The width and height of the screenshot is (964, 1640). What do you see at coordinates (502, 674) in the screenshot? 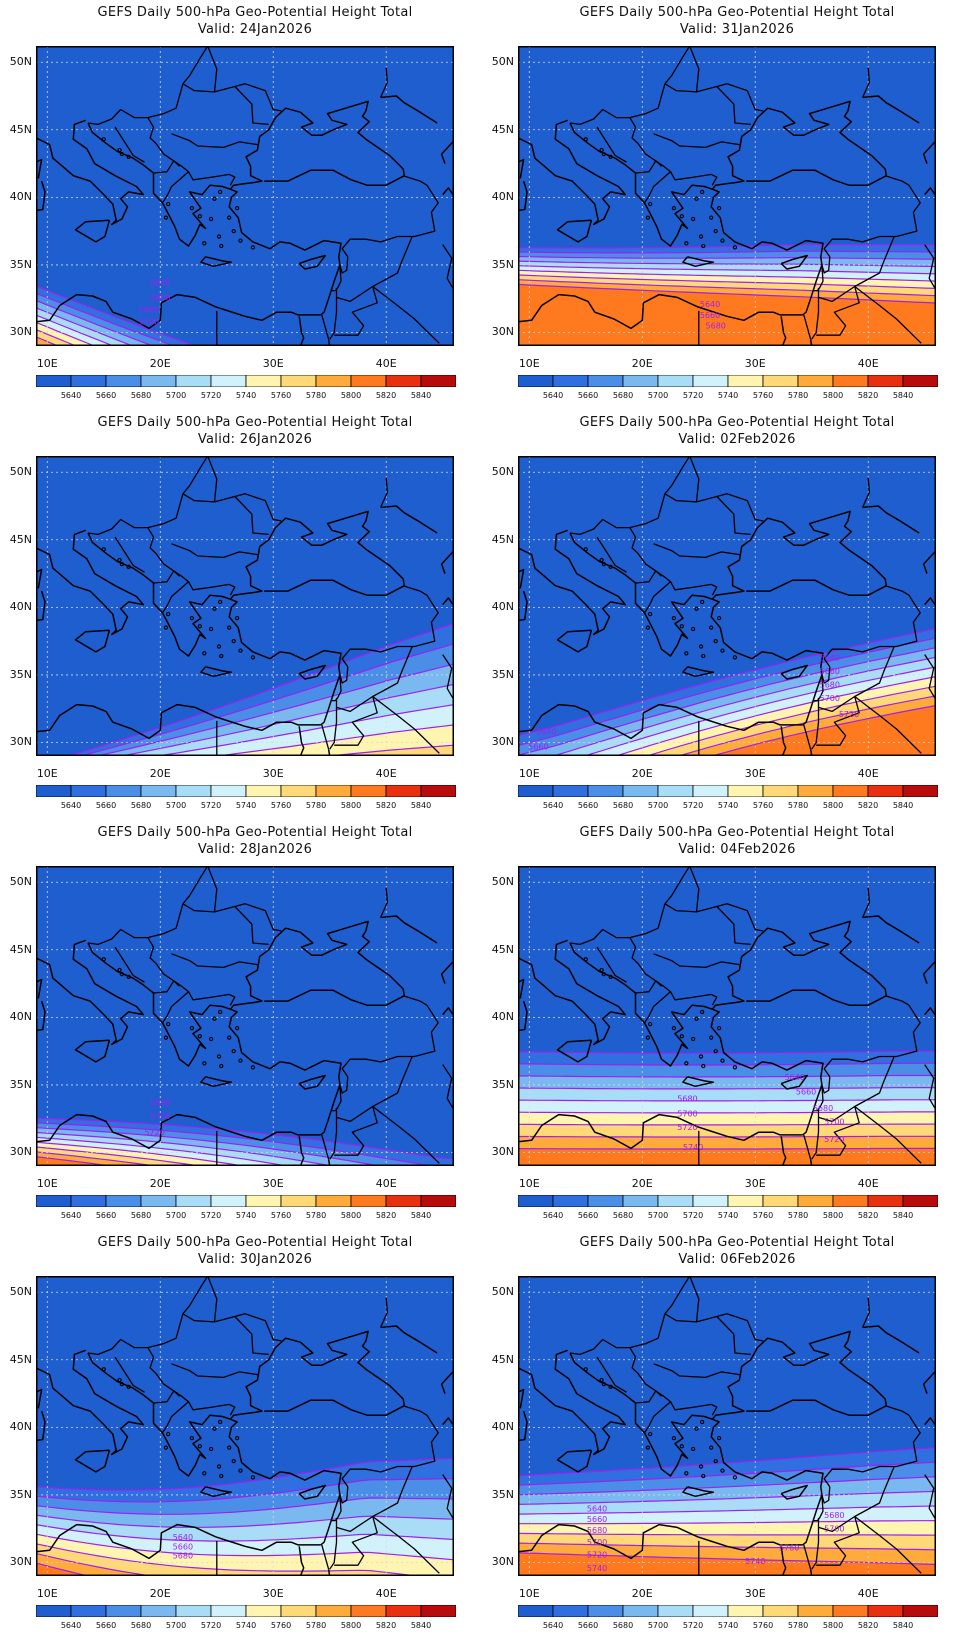
I see `lat-tick-label: 35N` at bounding box center [502, 674].